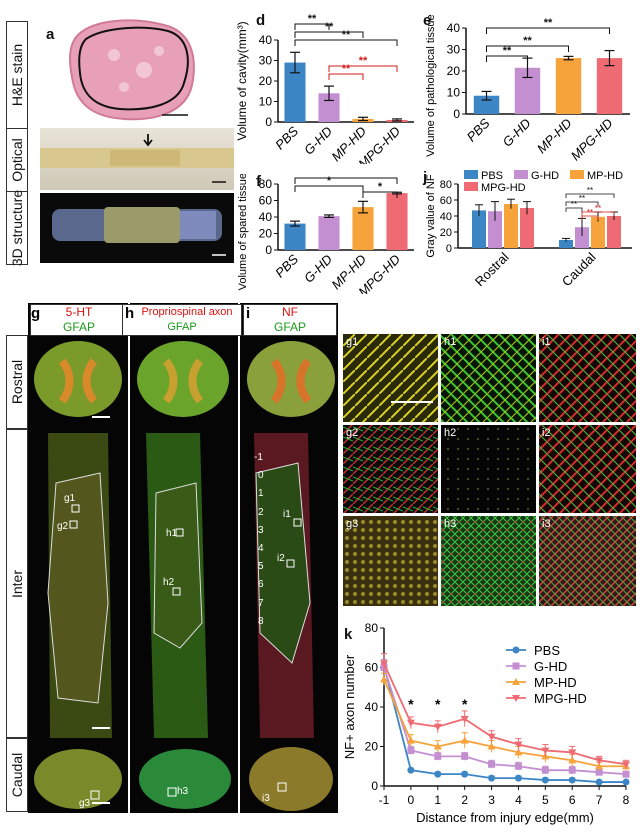 This screenshot has width=640, height=836. What do you see at coordinates (261, 530) in the screenshot?
I see `distance-mark: 3` at bounding box center [261, 530].